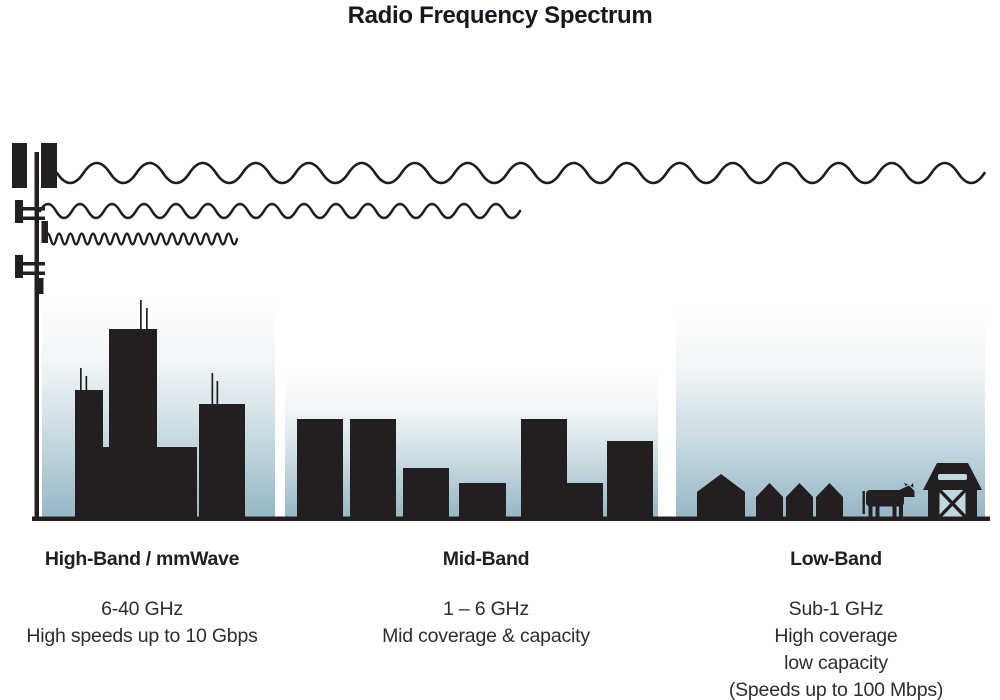 The image size is (1000, 700). Describe the element at coordinates (885, 498) in the screenshot. I see `cow-body` at that location.